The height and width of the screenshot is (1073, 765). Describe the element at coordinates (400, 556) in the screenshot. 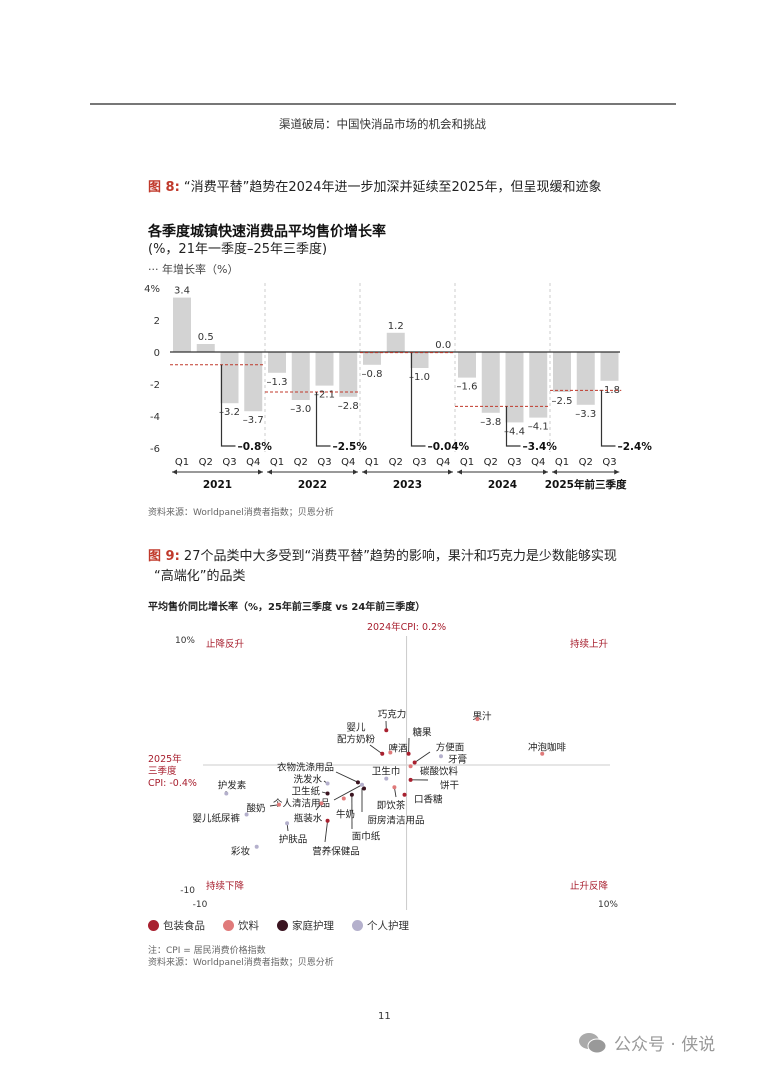

I see `figure9-caption-text: 27个品类中大多受到“消费平替”趋势的影响，果汁和巧克力是少数能够实现` at that location.